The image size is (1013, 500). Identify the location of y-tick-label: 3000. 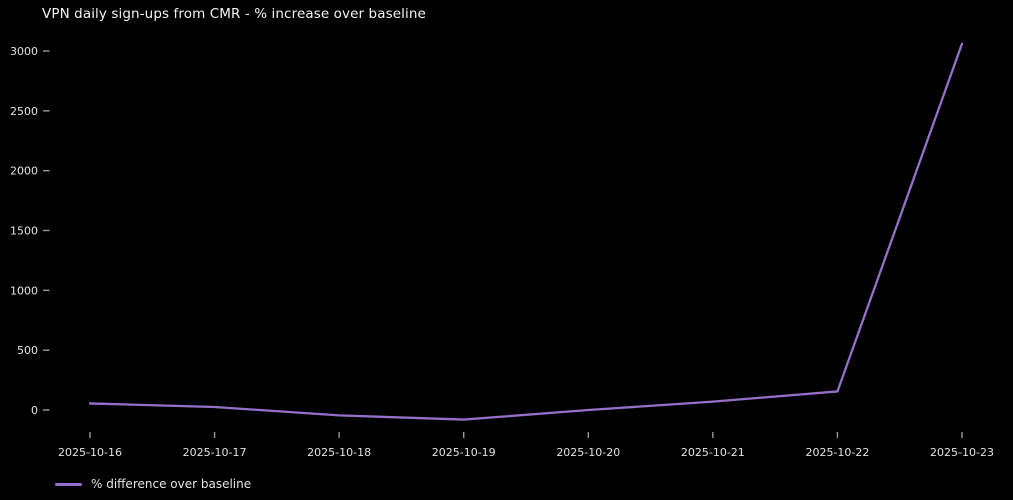
(24, 51).